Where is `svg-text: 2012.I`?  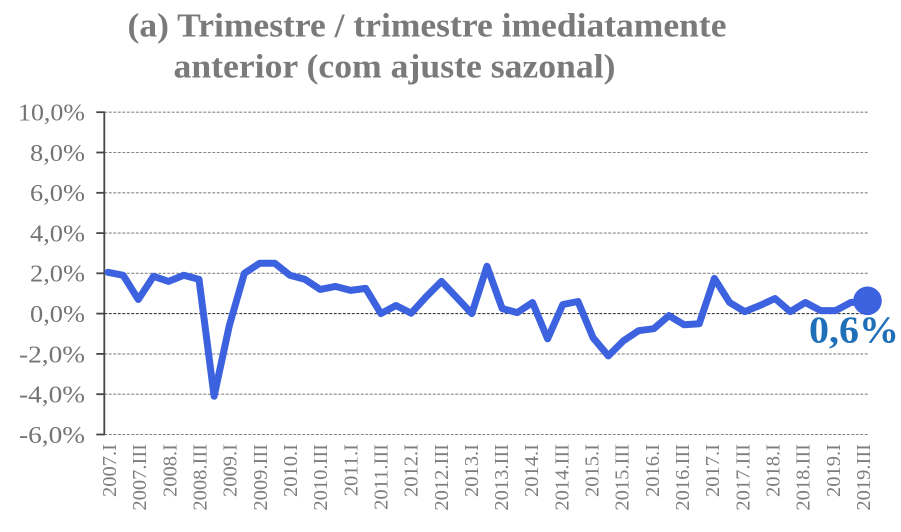 svg-text: 2012.I is located at coordinates (412, 470).